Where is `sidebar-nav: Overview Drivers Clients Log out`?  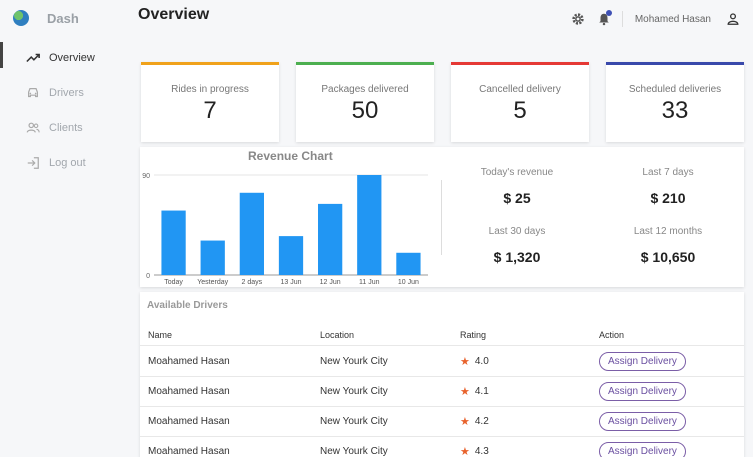 sidebar-nav: Overview Drivers Clients Log out is located at coordinates (65, 110).